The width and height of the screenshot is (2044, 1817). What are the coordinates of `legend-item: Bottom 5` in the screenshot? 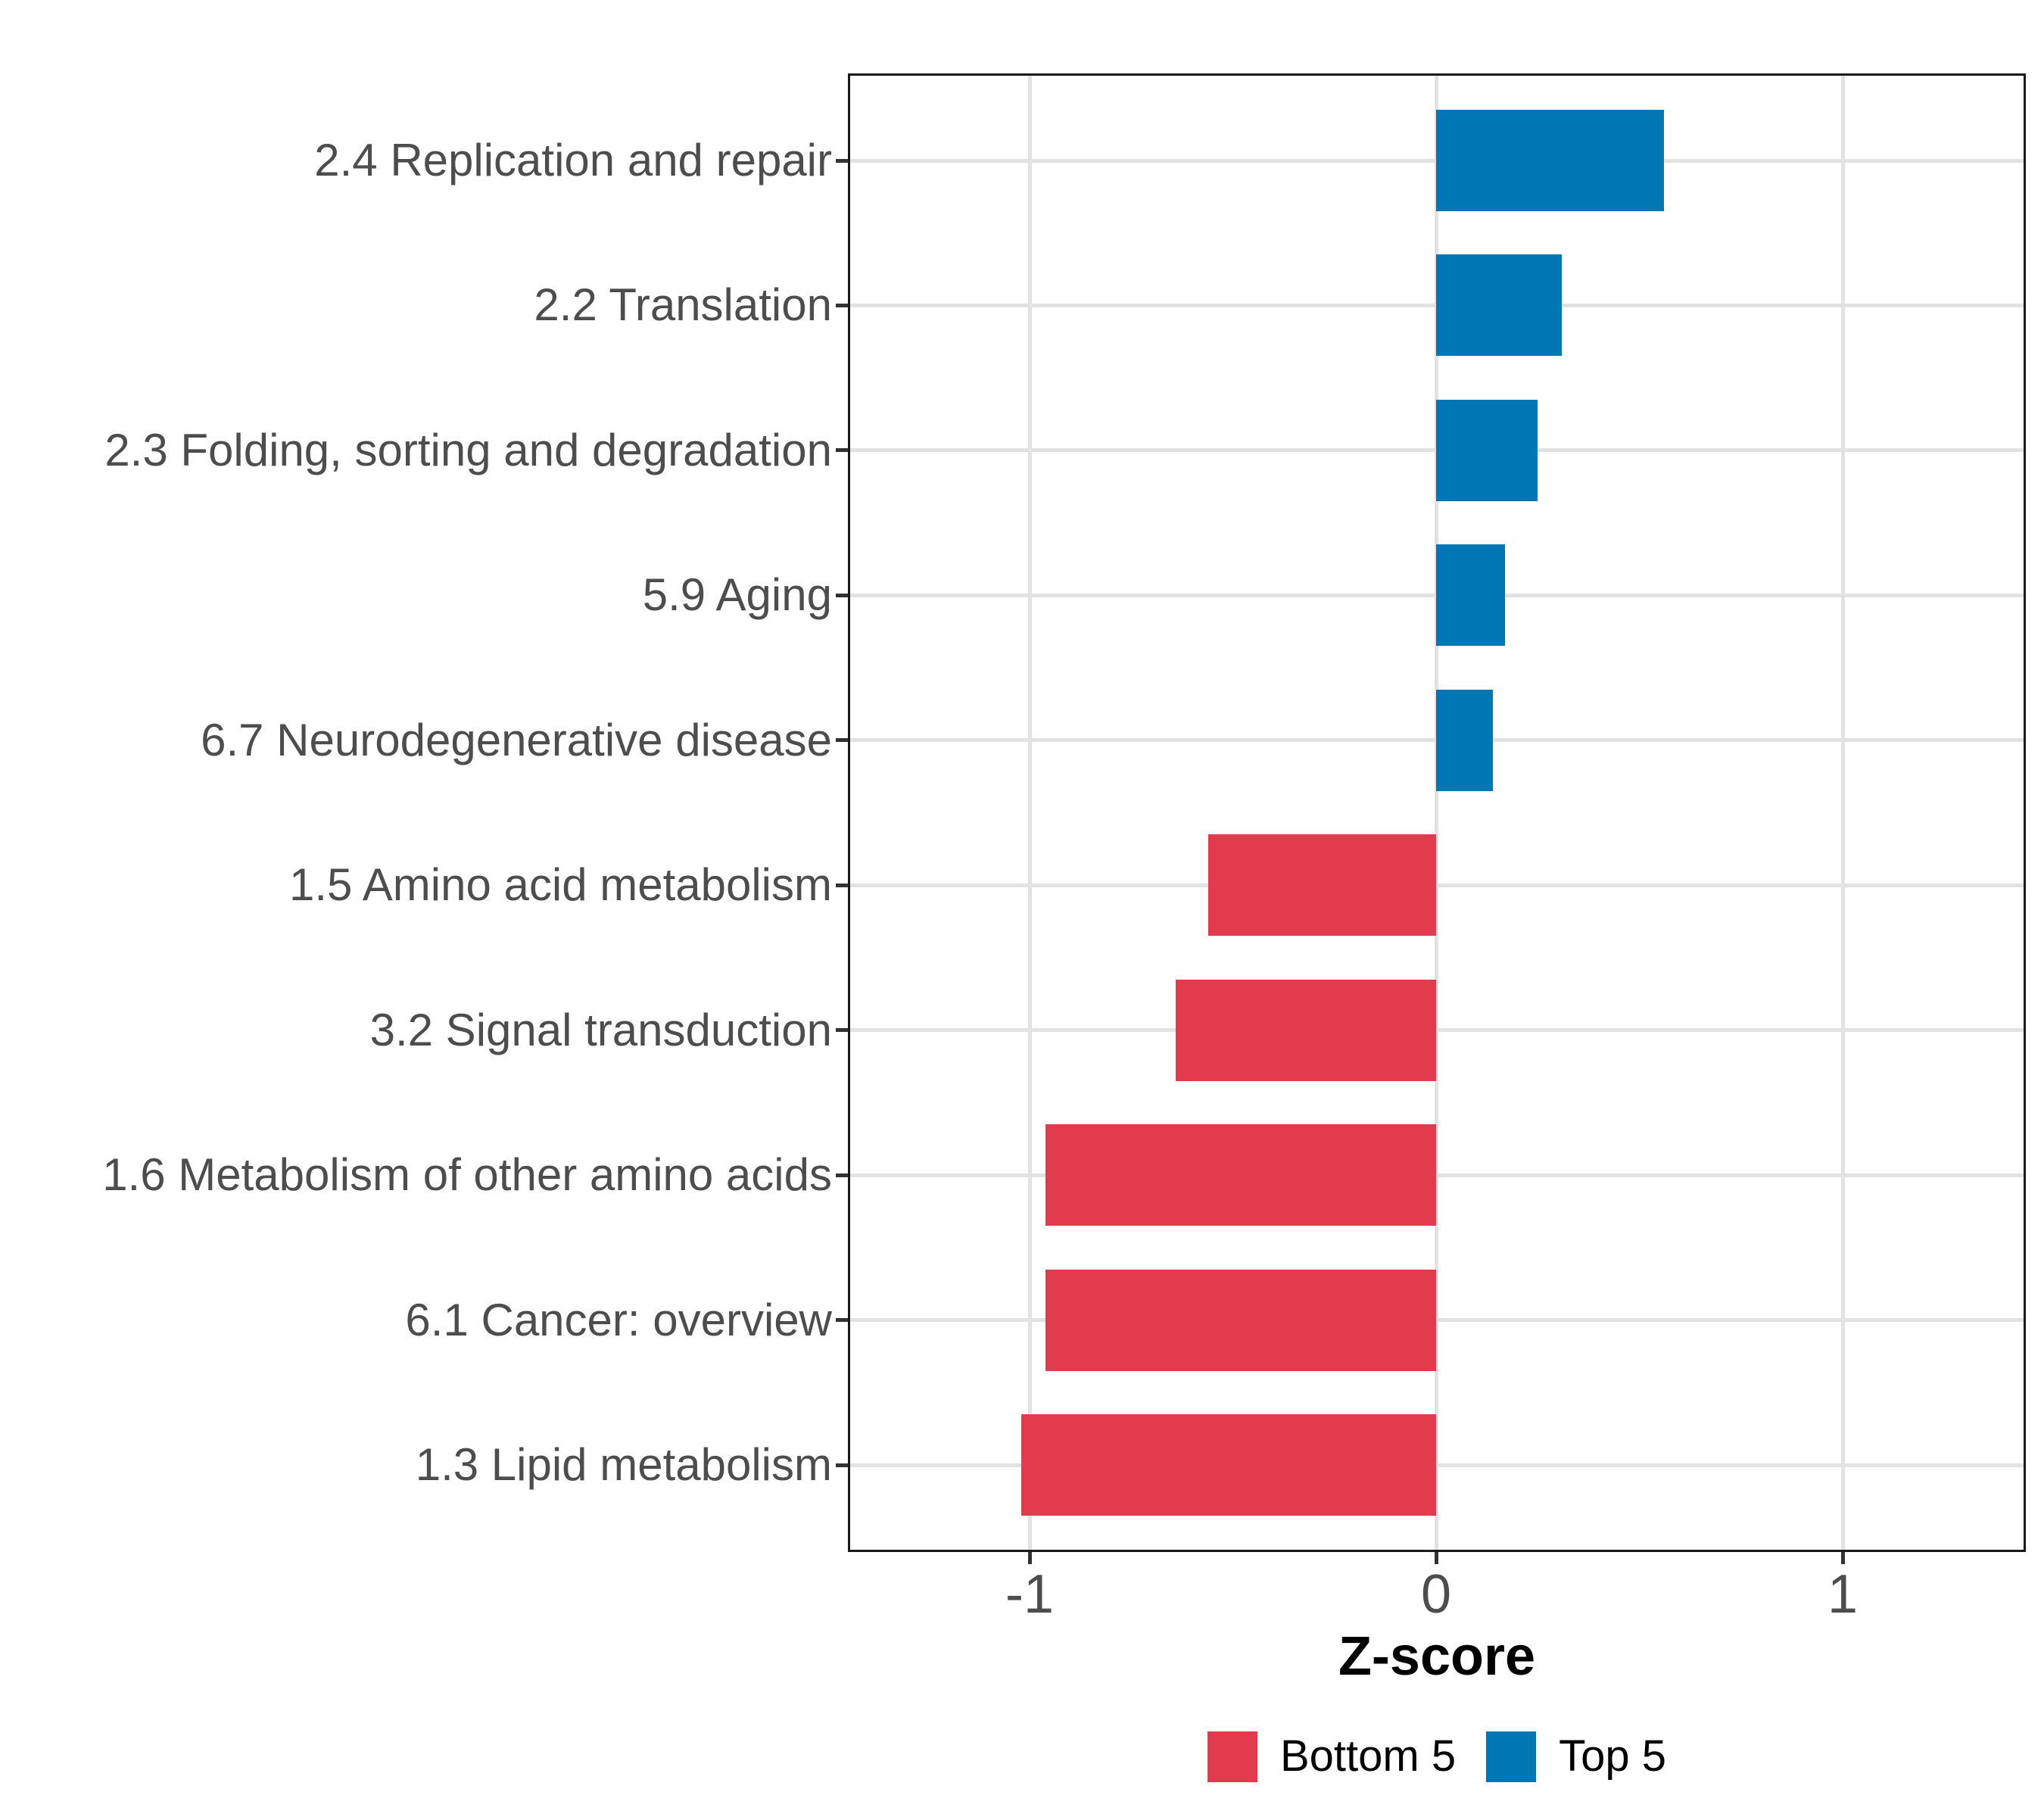 It's located at (1331, 1756).